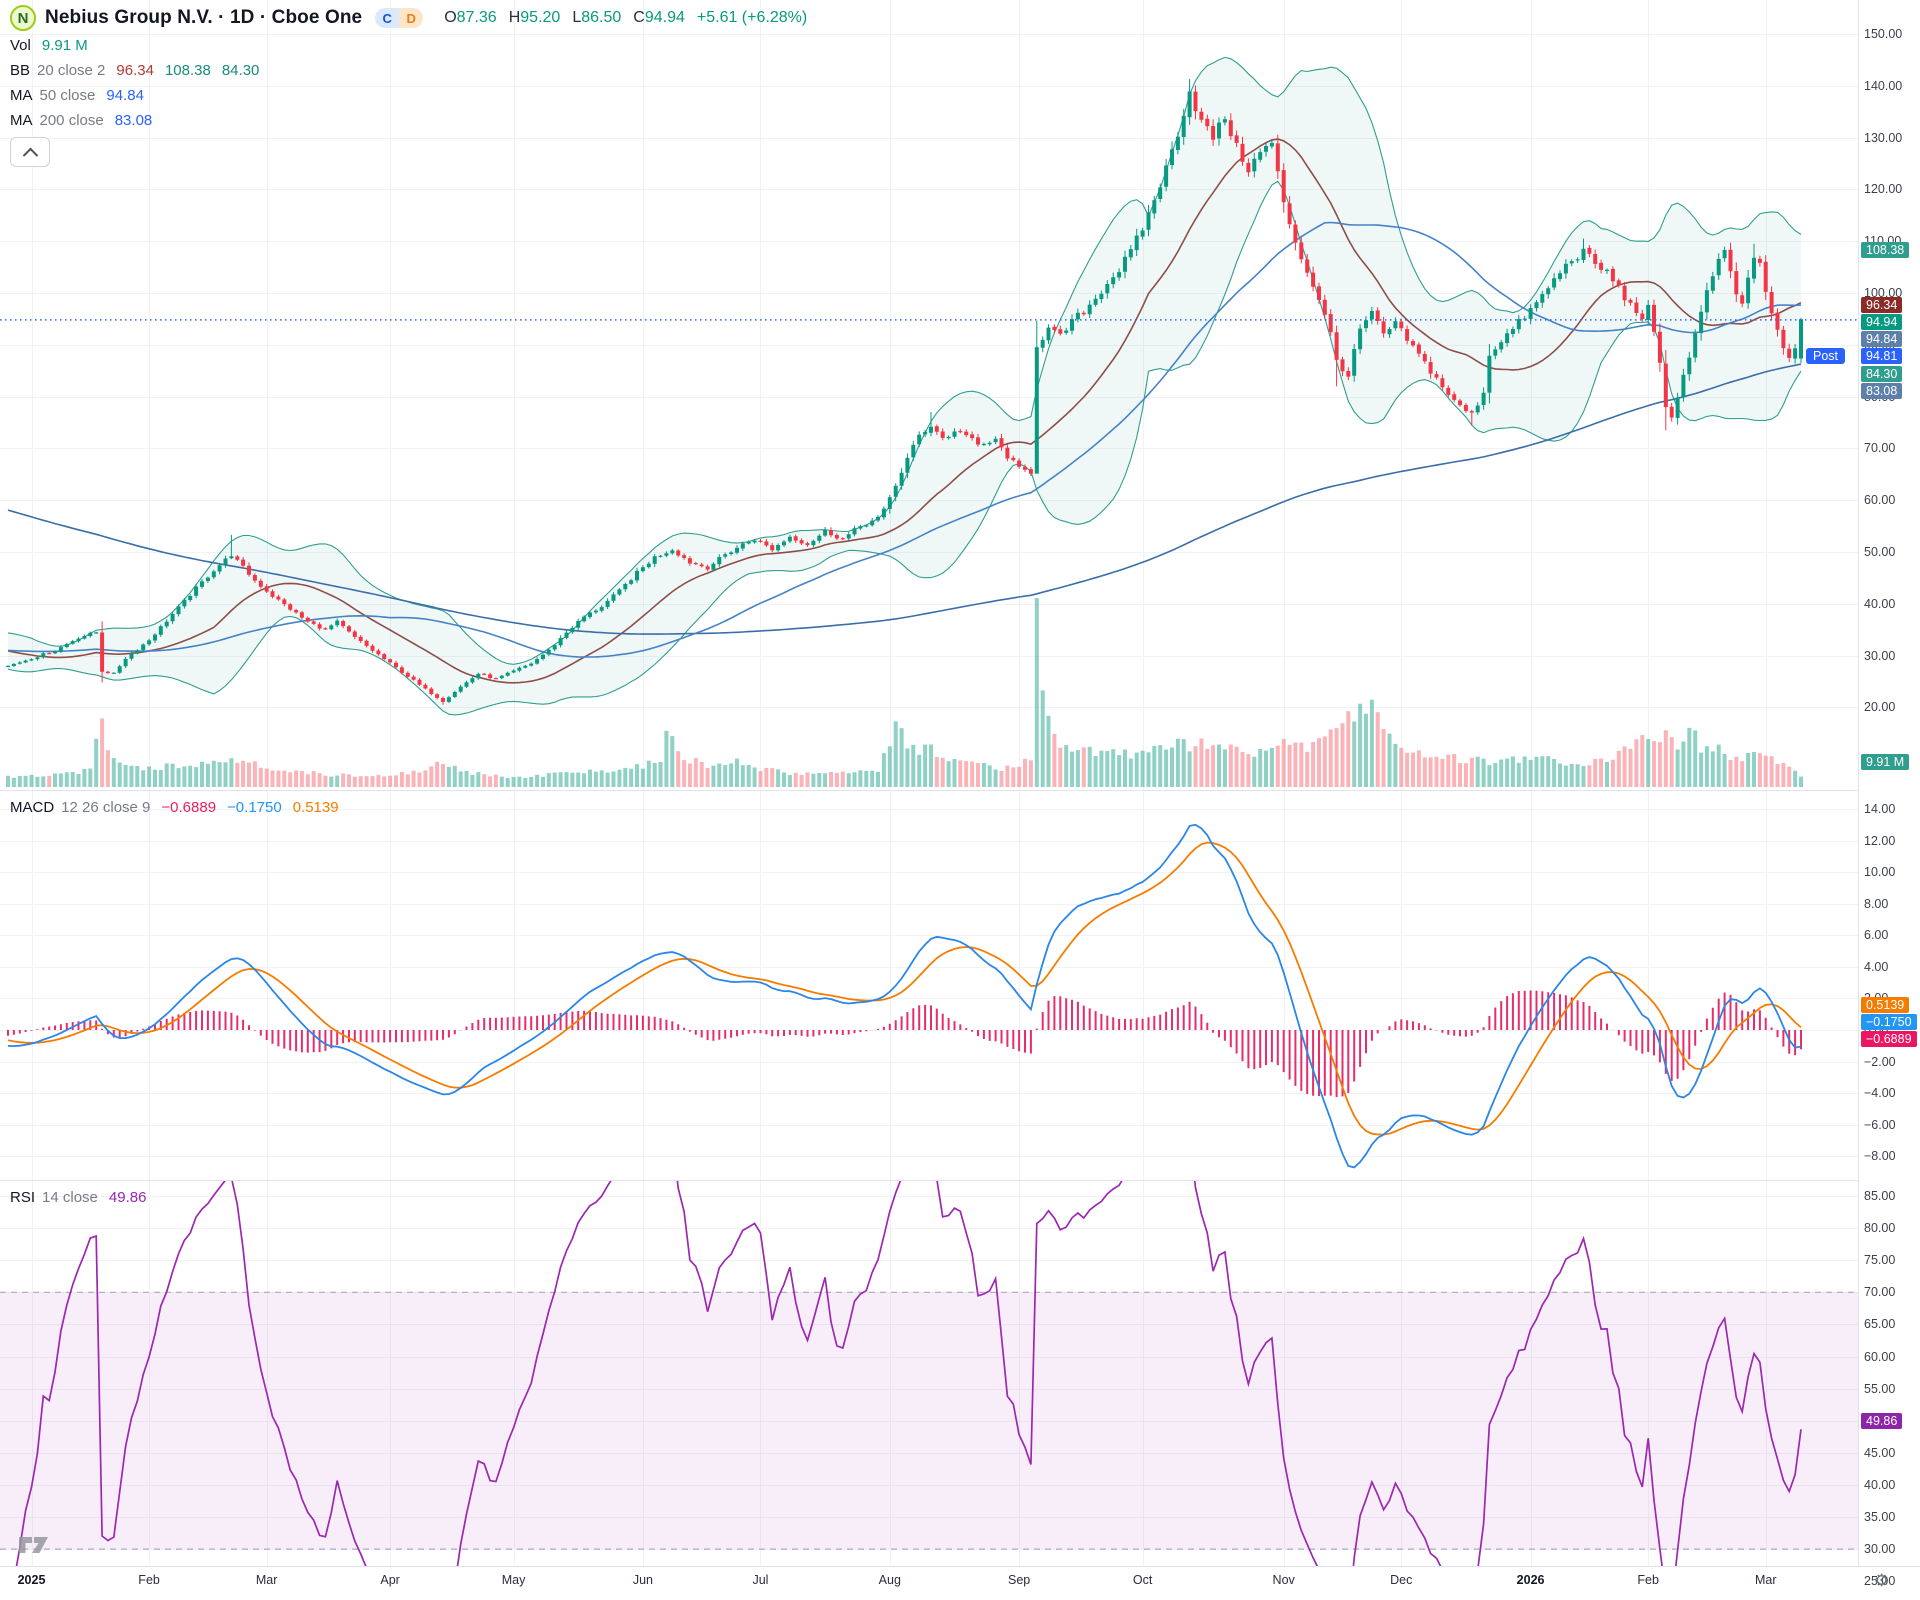 This screenshot has width=1920, height=1600. What do you see at coordinates (1826, 356) in the screenshot?
I see `post-market-chip: Post` at bounding box center [1826, 356].